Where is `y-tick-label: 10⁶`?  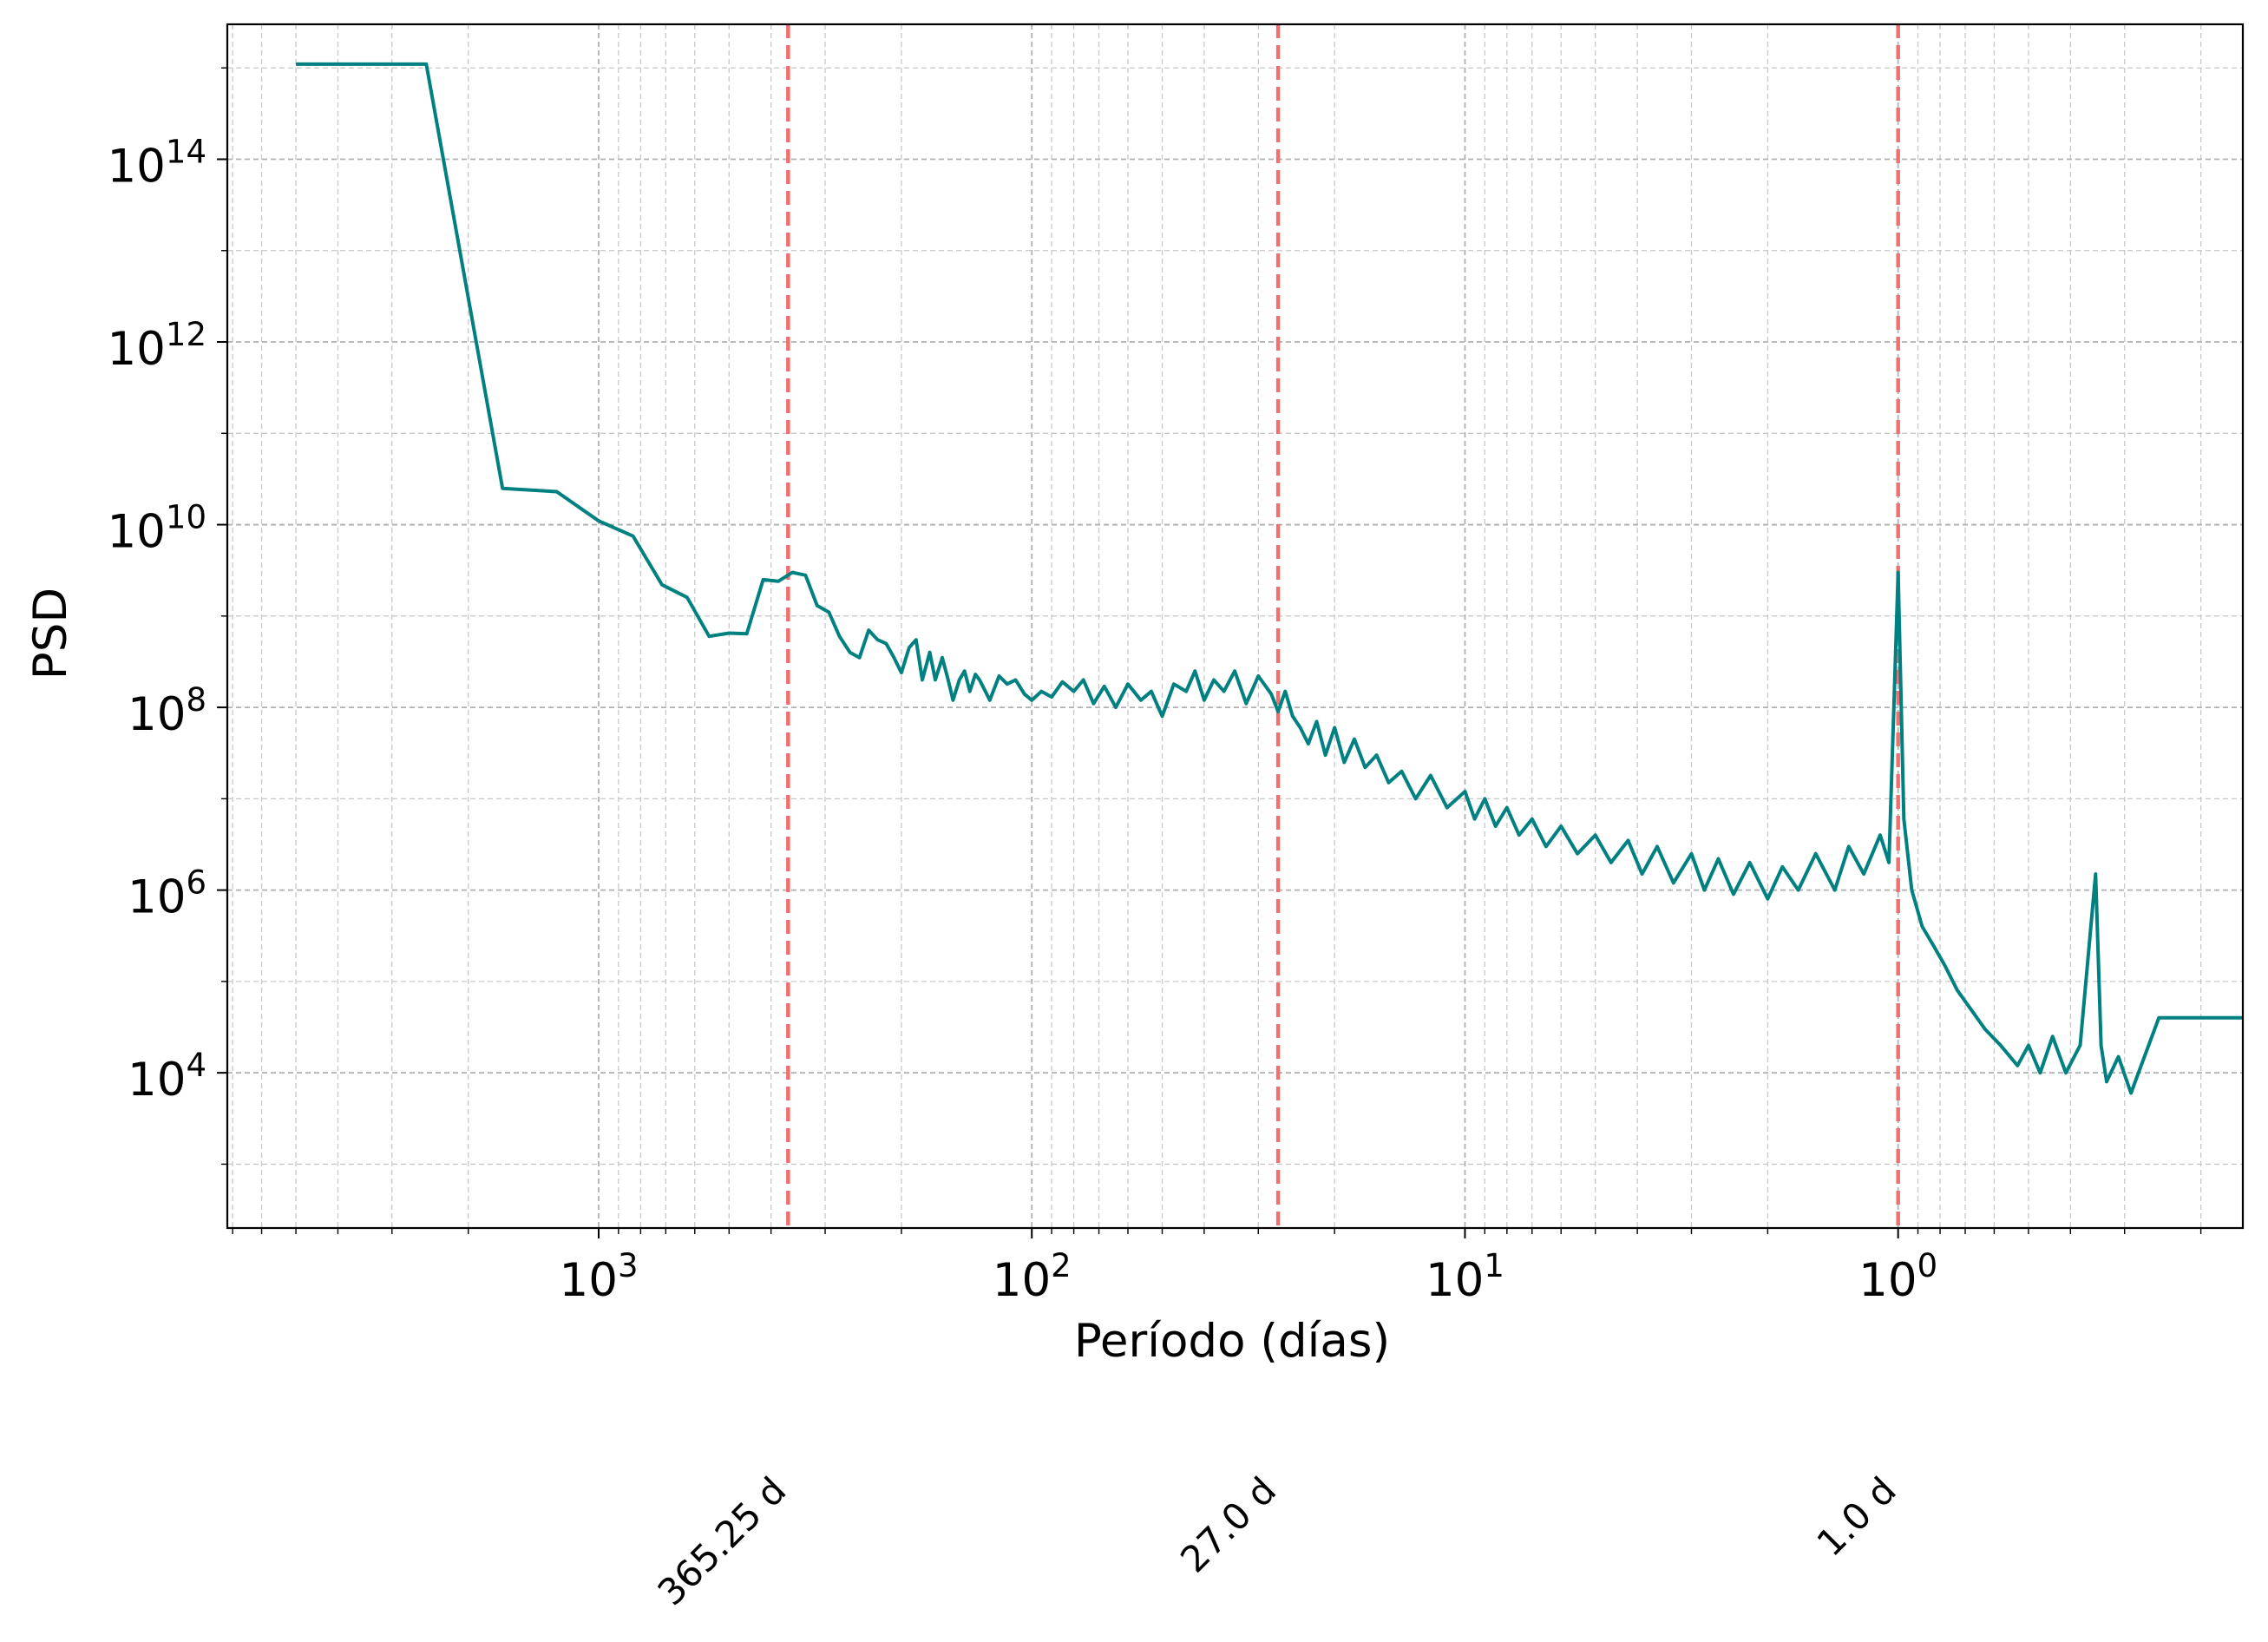 y-tick-label: 10⁶ is located at coordinates (167, 894).